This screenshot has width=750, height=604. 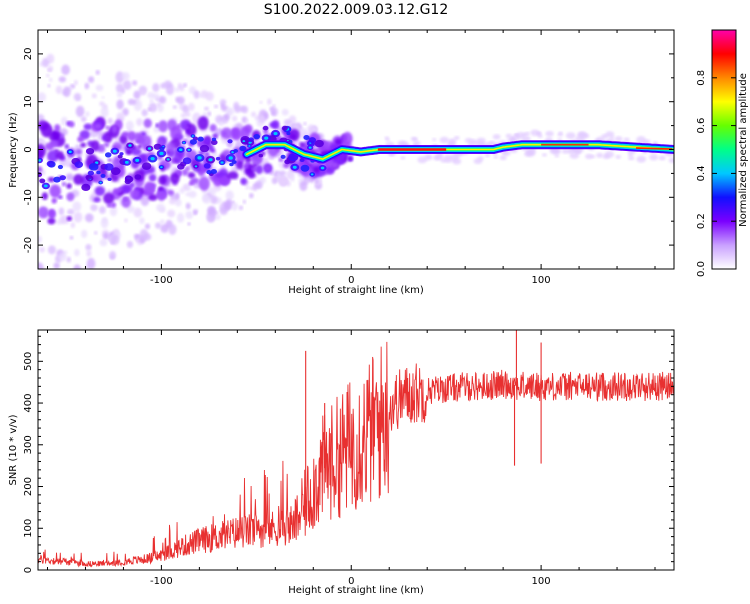 What do you see at coordinates (28, 101) in the screenshot?
I see `y-tick-label: 10` at bounding box center [28, 101].